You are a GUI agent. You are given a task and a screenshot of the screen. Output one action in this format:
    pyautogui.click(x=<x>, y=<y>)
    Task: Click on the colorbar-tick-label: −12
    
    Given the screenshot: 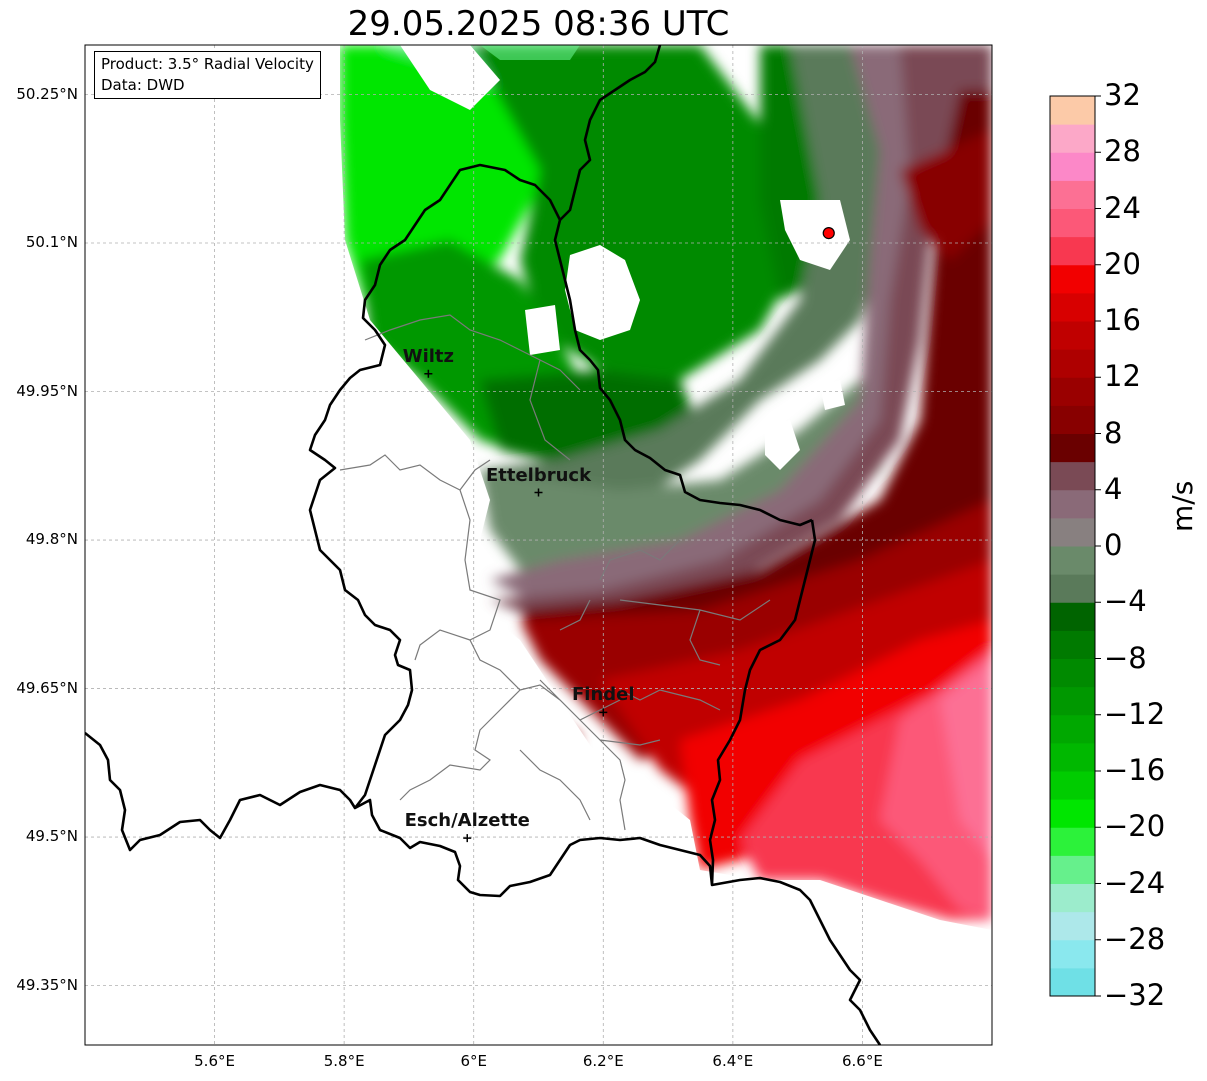 What is the action you would take?
    pyautogui.click(x=1135, y=713)
    